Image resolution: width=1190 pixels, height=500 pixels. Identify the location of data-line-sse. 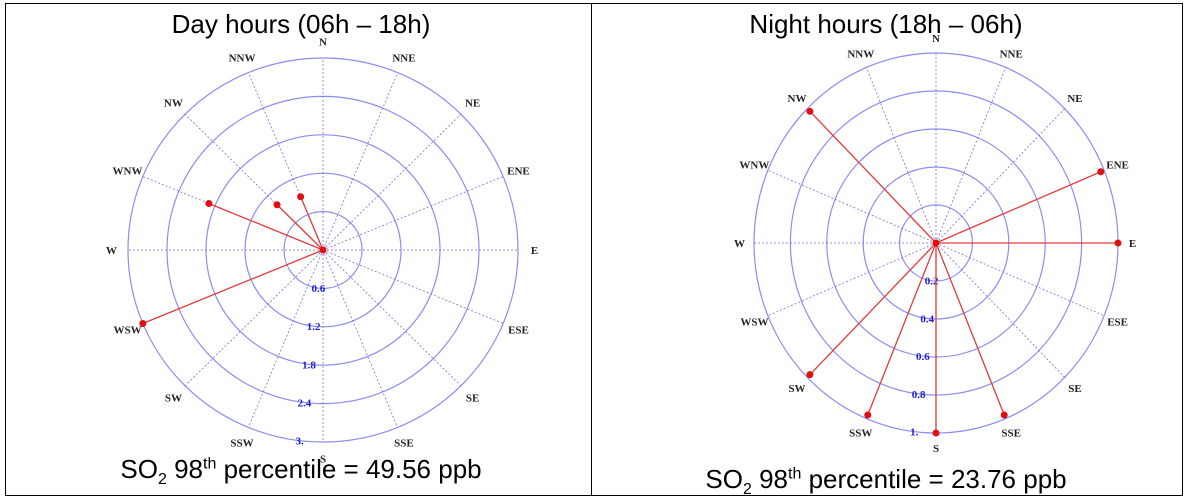
(970, 329).